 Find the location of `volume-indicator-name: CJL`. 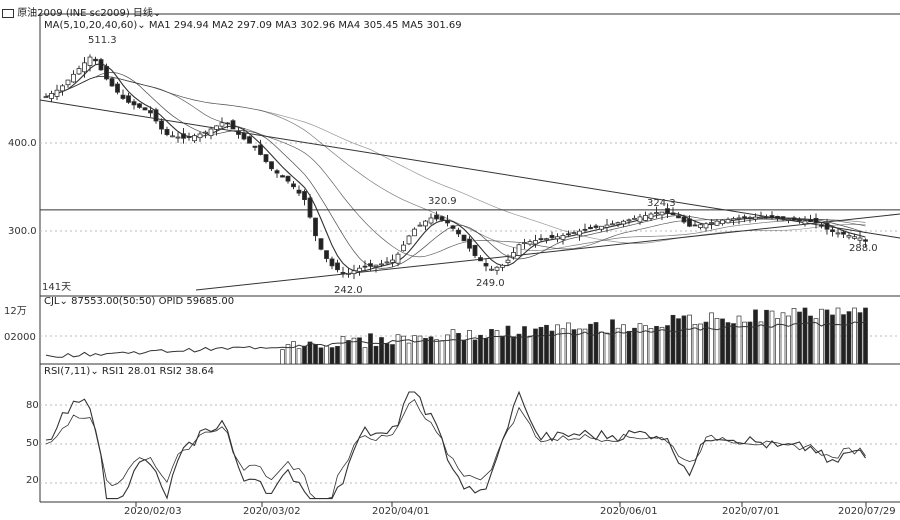

volume-indicator-name: CJL is located at coordinates (52, 301).